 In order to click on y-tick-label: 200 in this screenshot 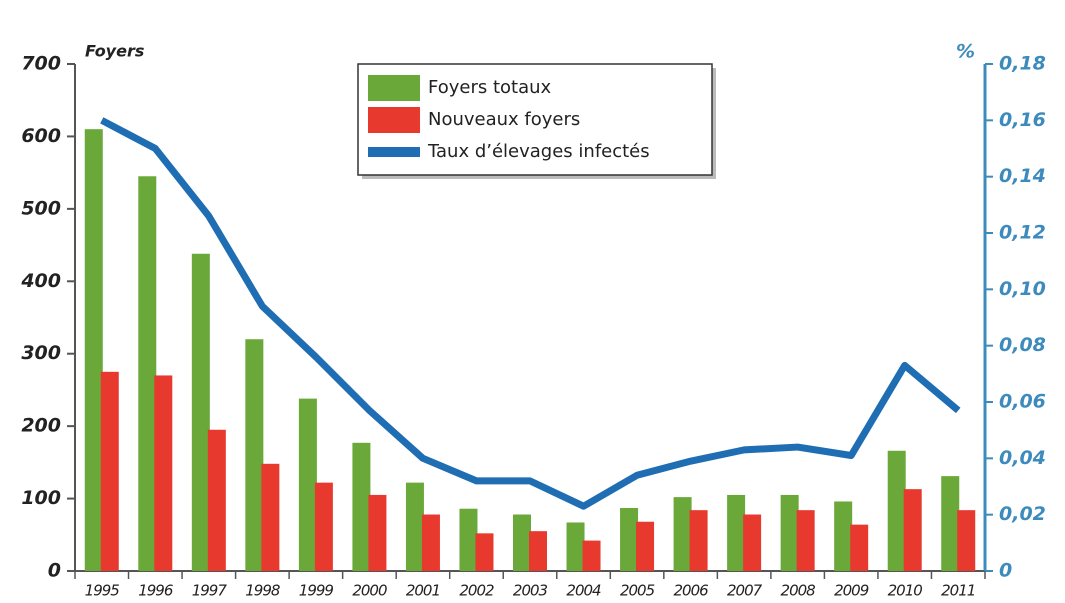, I will do `click(41, 426)`.